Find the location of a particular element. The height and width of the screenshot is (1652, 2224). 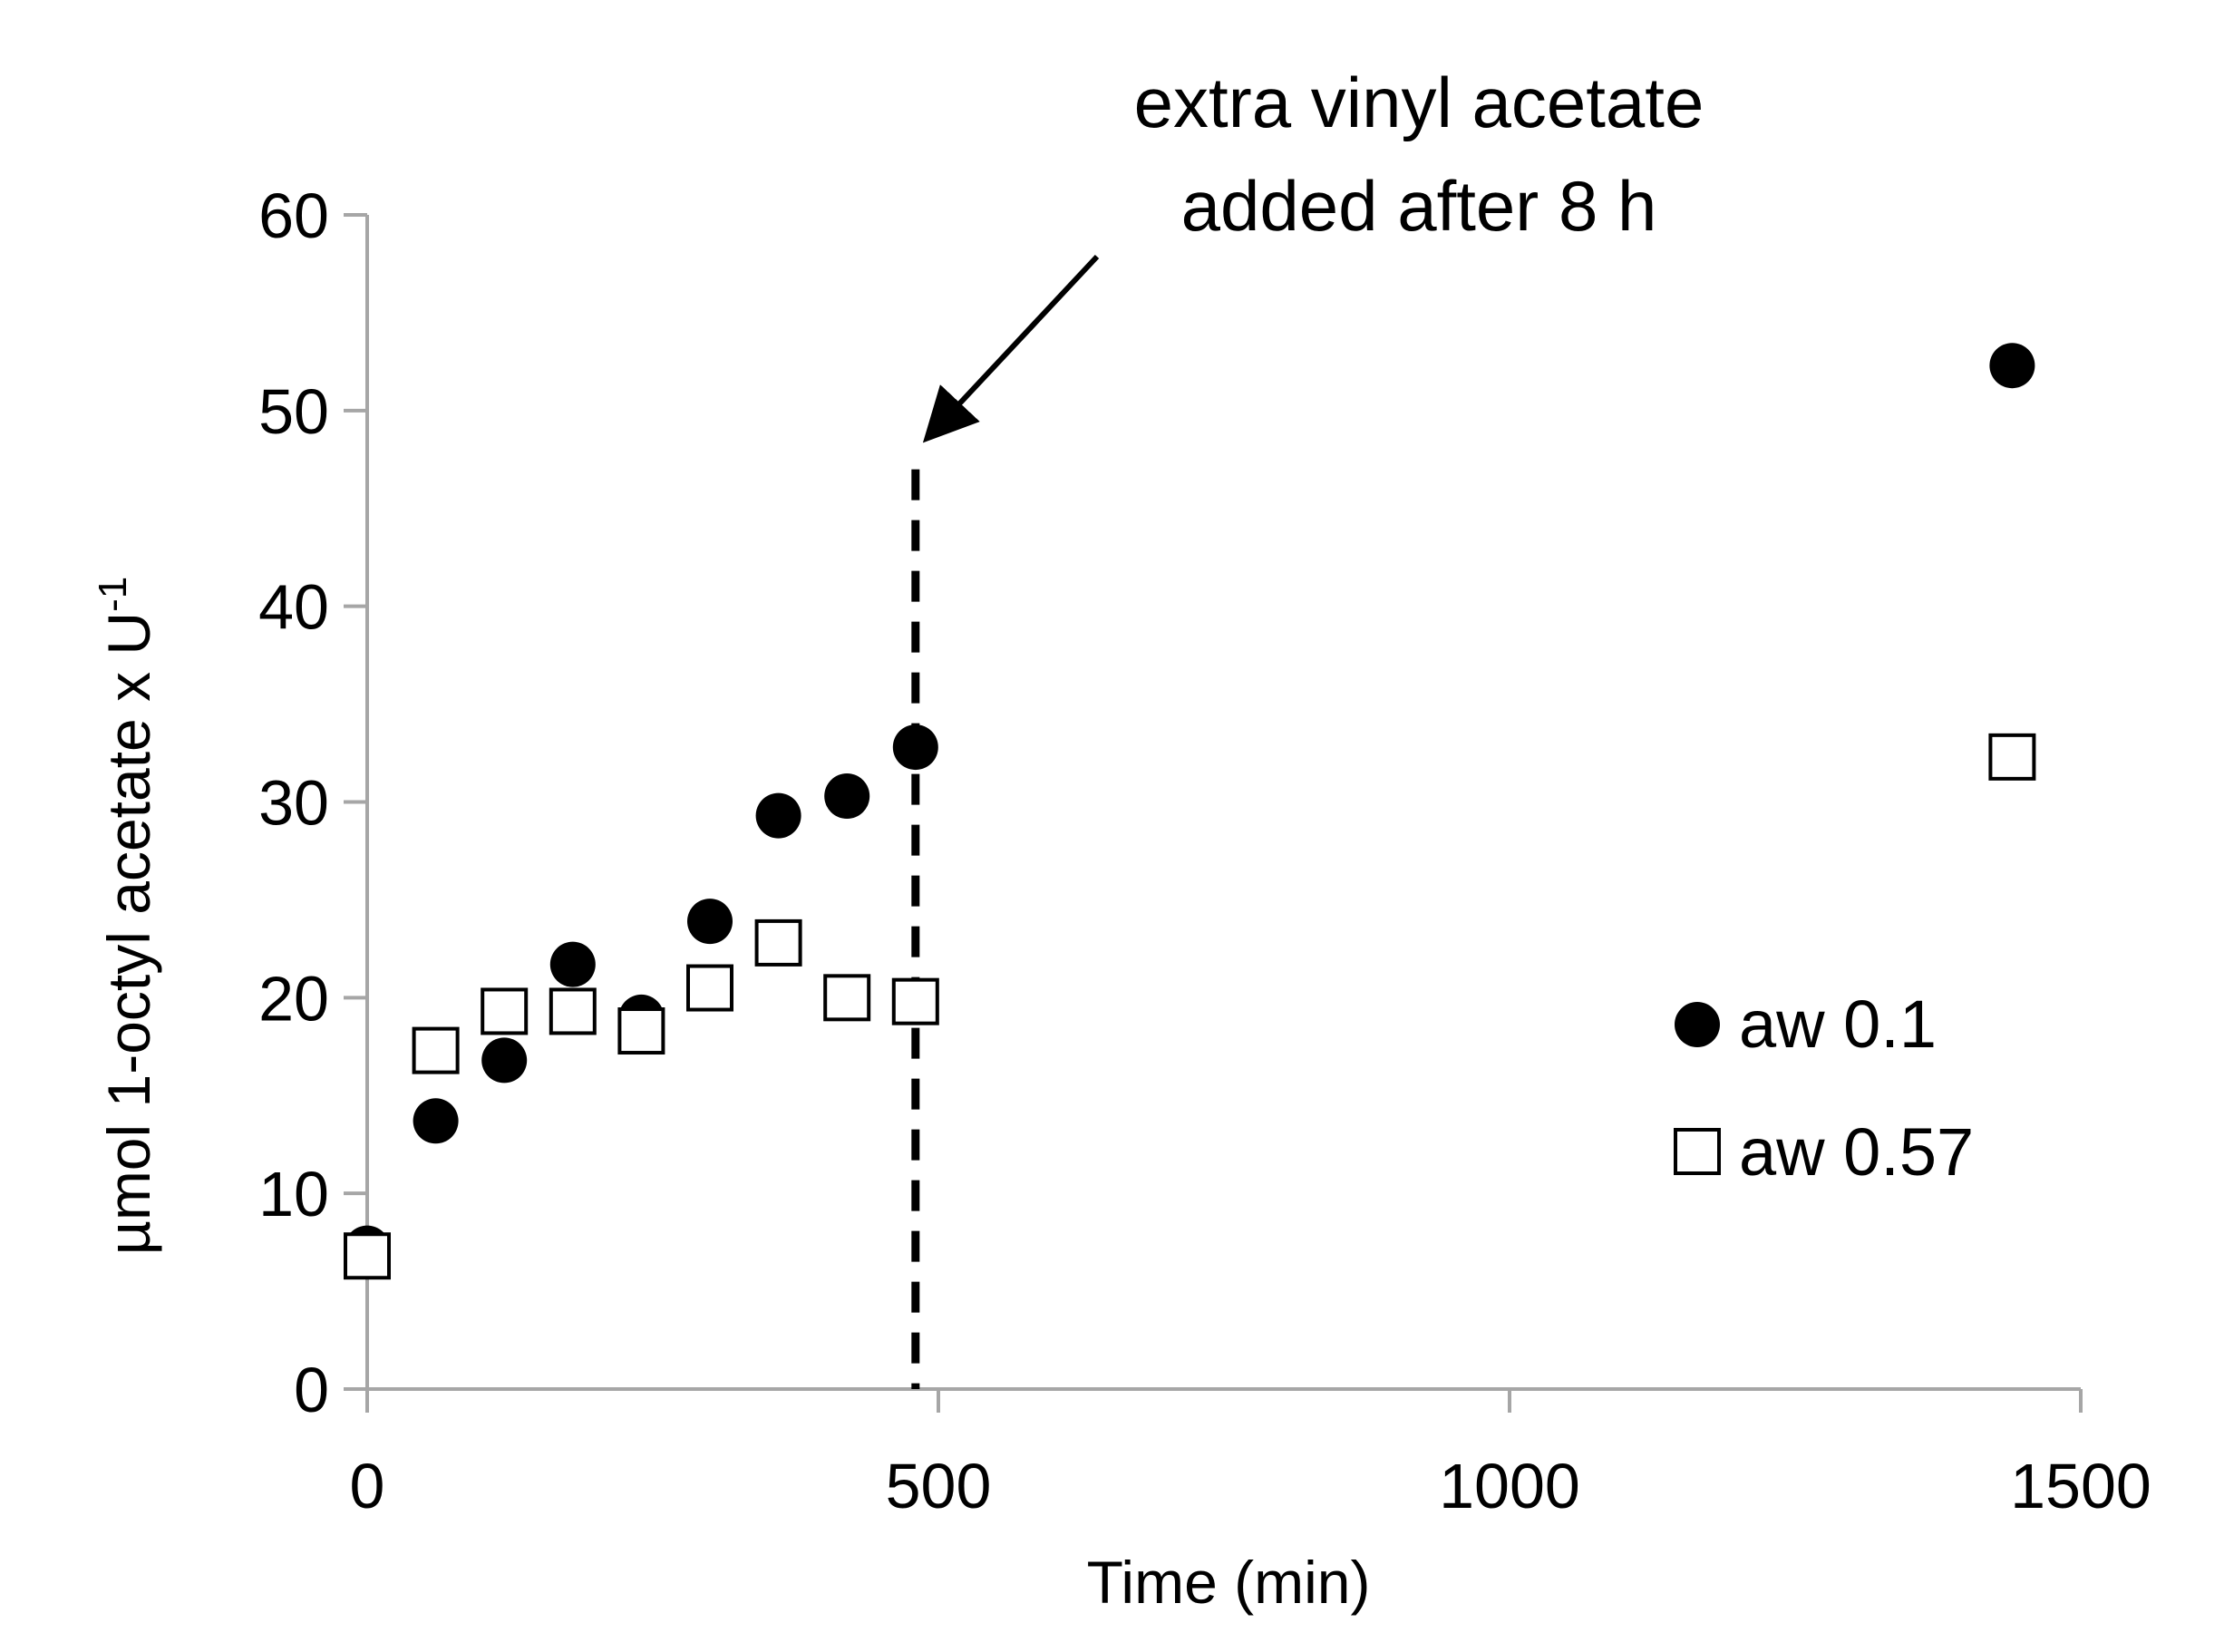

y-tick-label: 40 is located at coordinates (293, 608).